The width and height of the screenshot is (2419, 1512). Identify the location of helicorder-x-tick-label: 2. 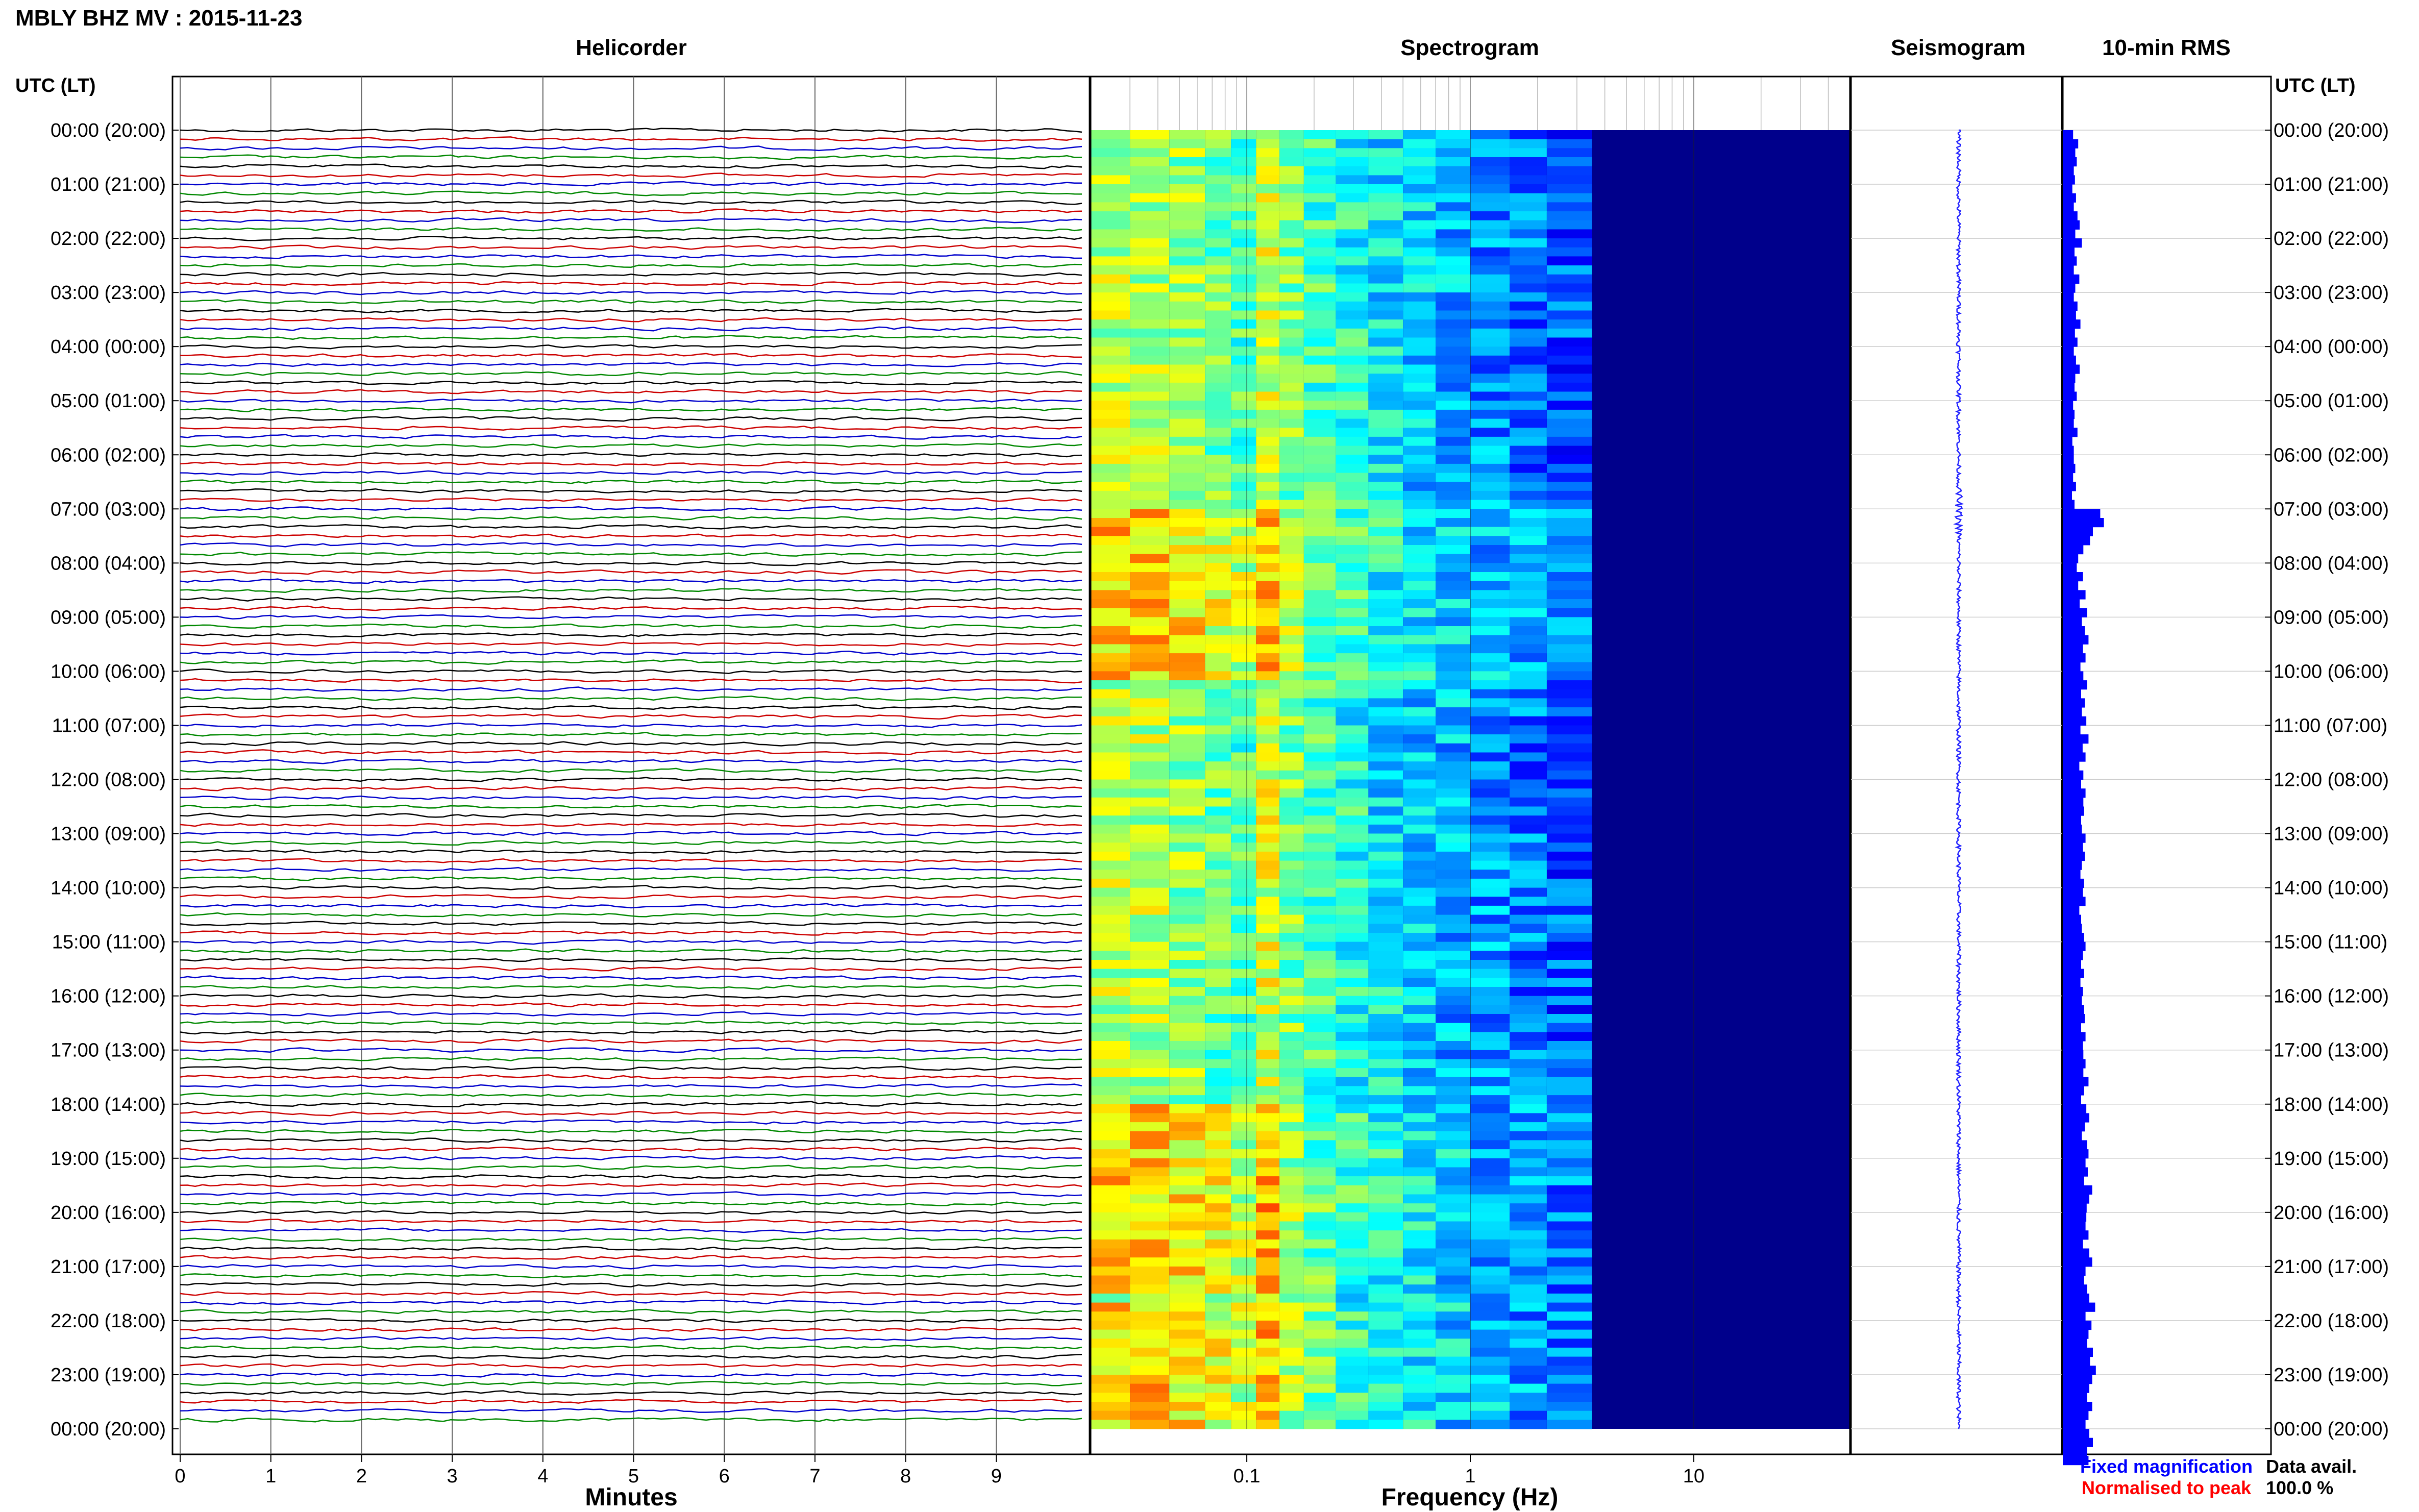
(361, 1476).